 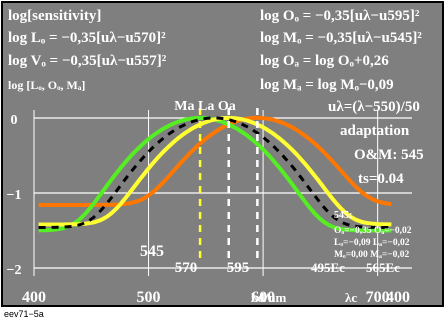 I want to click on title-right-5: uλ=(λ−550)/50, so click(x=374, y=107).